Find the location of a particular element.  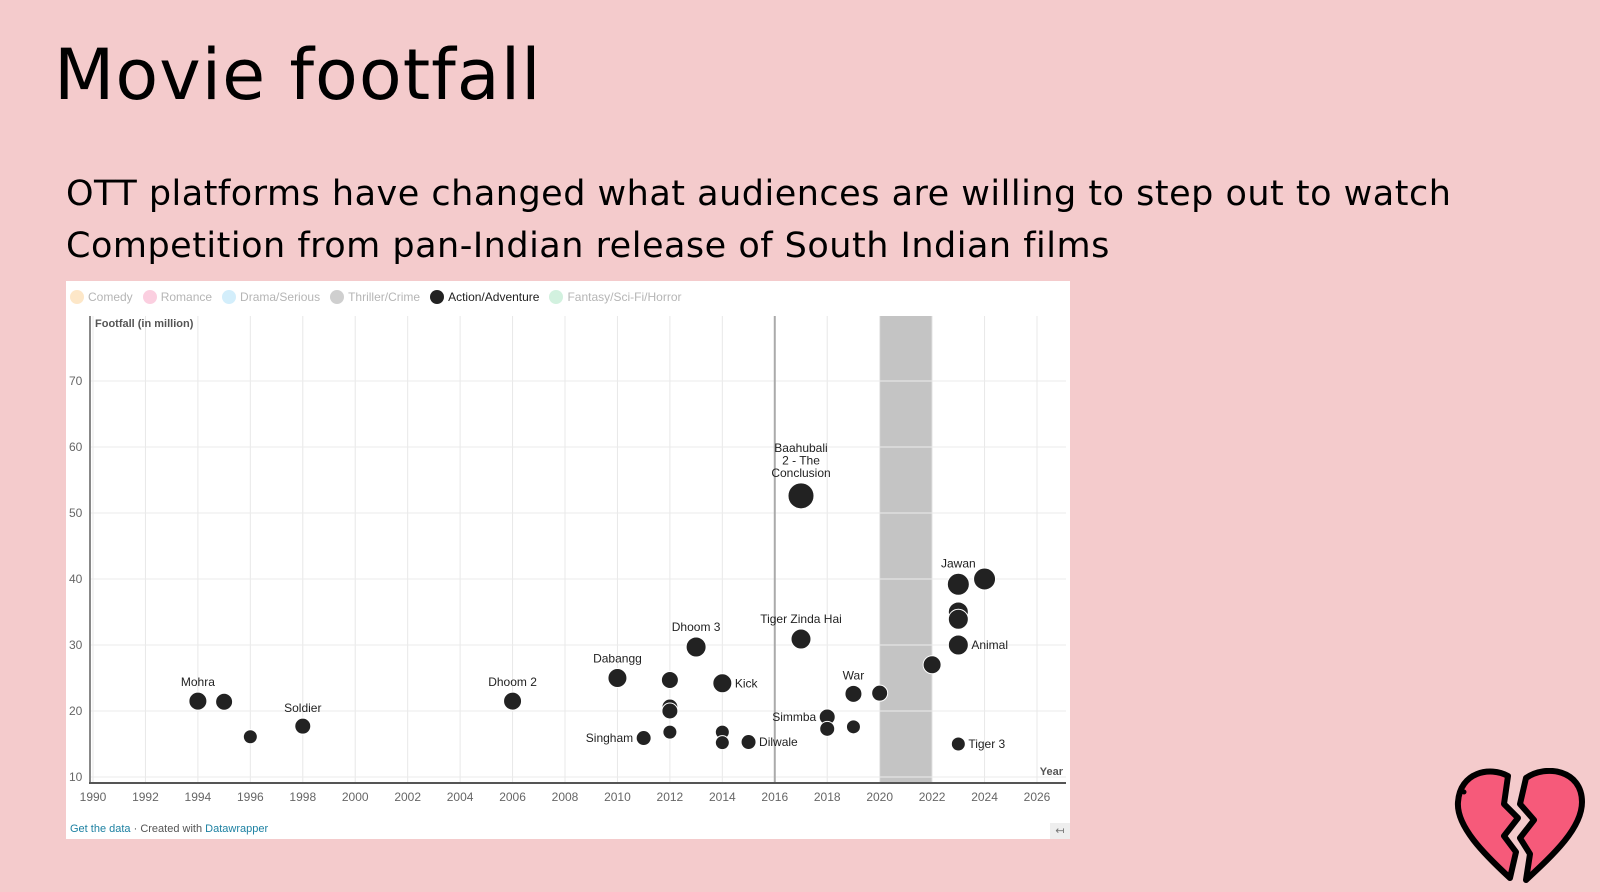

legend-label: Action/Adventure is located at coordinates (494, 297).